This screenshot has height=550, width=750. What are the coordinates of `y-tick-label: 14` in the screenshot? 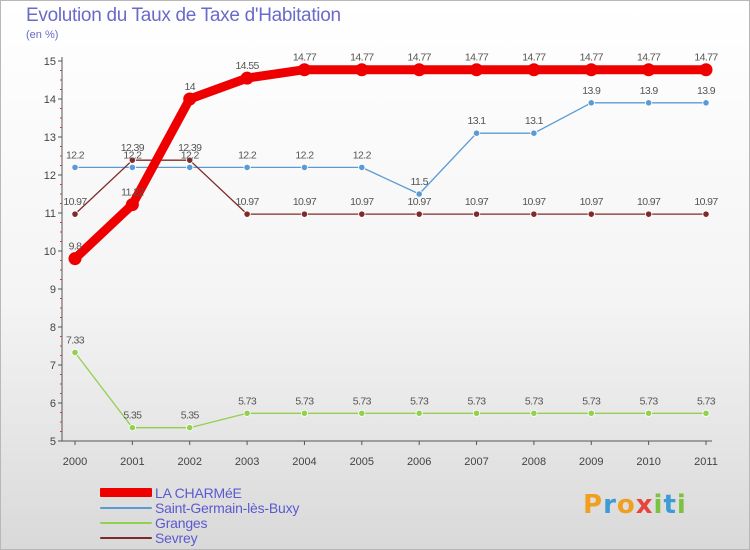 It's located at (50, 100).